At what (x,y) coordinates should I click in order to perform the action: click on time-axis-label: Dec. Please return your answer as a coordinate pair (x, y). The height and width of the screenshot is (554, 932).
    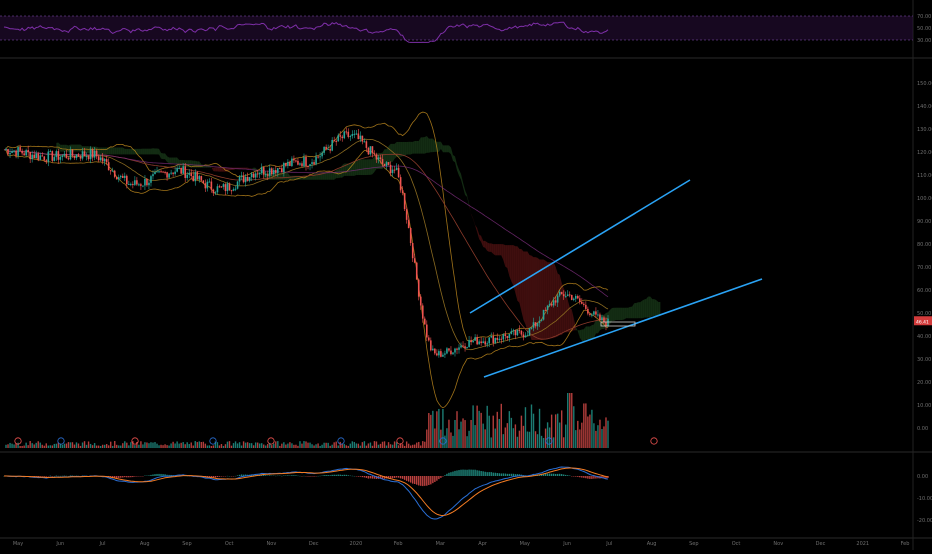
    Looking at the image, I should click on (314, 544).